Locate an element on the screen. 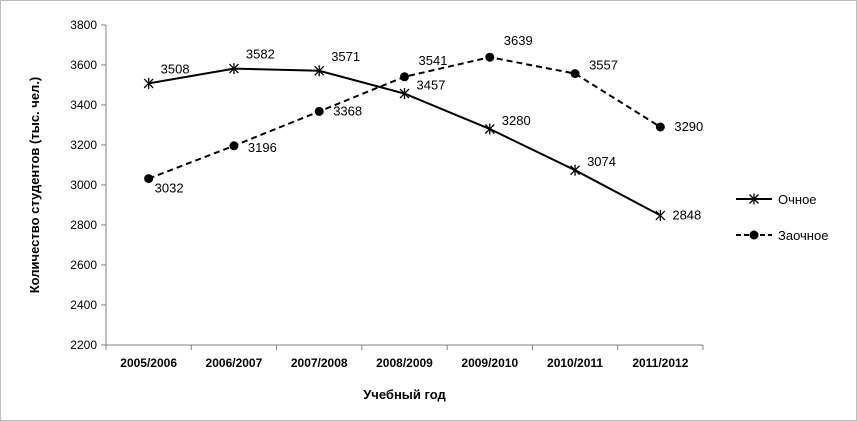  y-tick-label: 3200 is located at coordinates (83, 145).